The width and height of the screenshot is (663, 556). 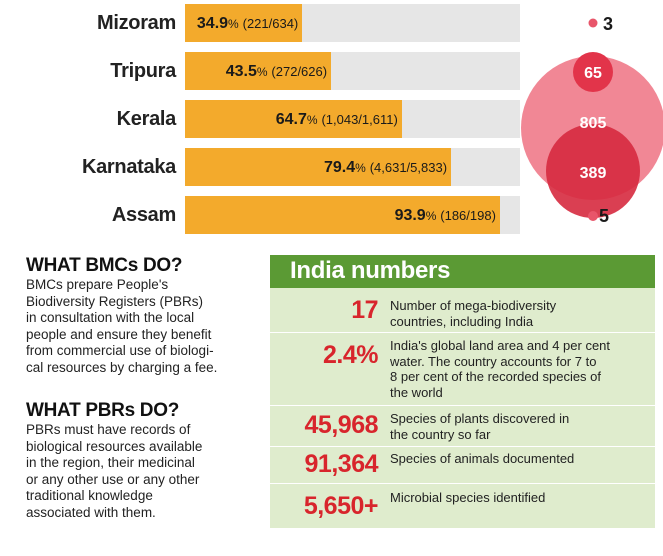 I want to click on bar-count: (272/626), so click(x=299, y=71).